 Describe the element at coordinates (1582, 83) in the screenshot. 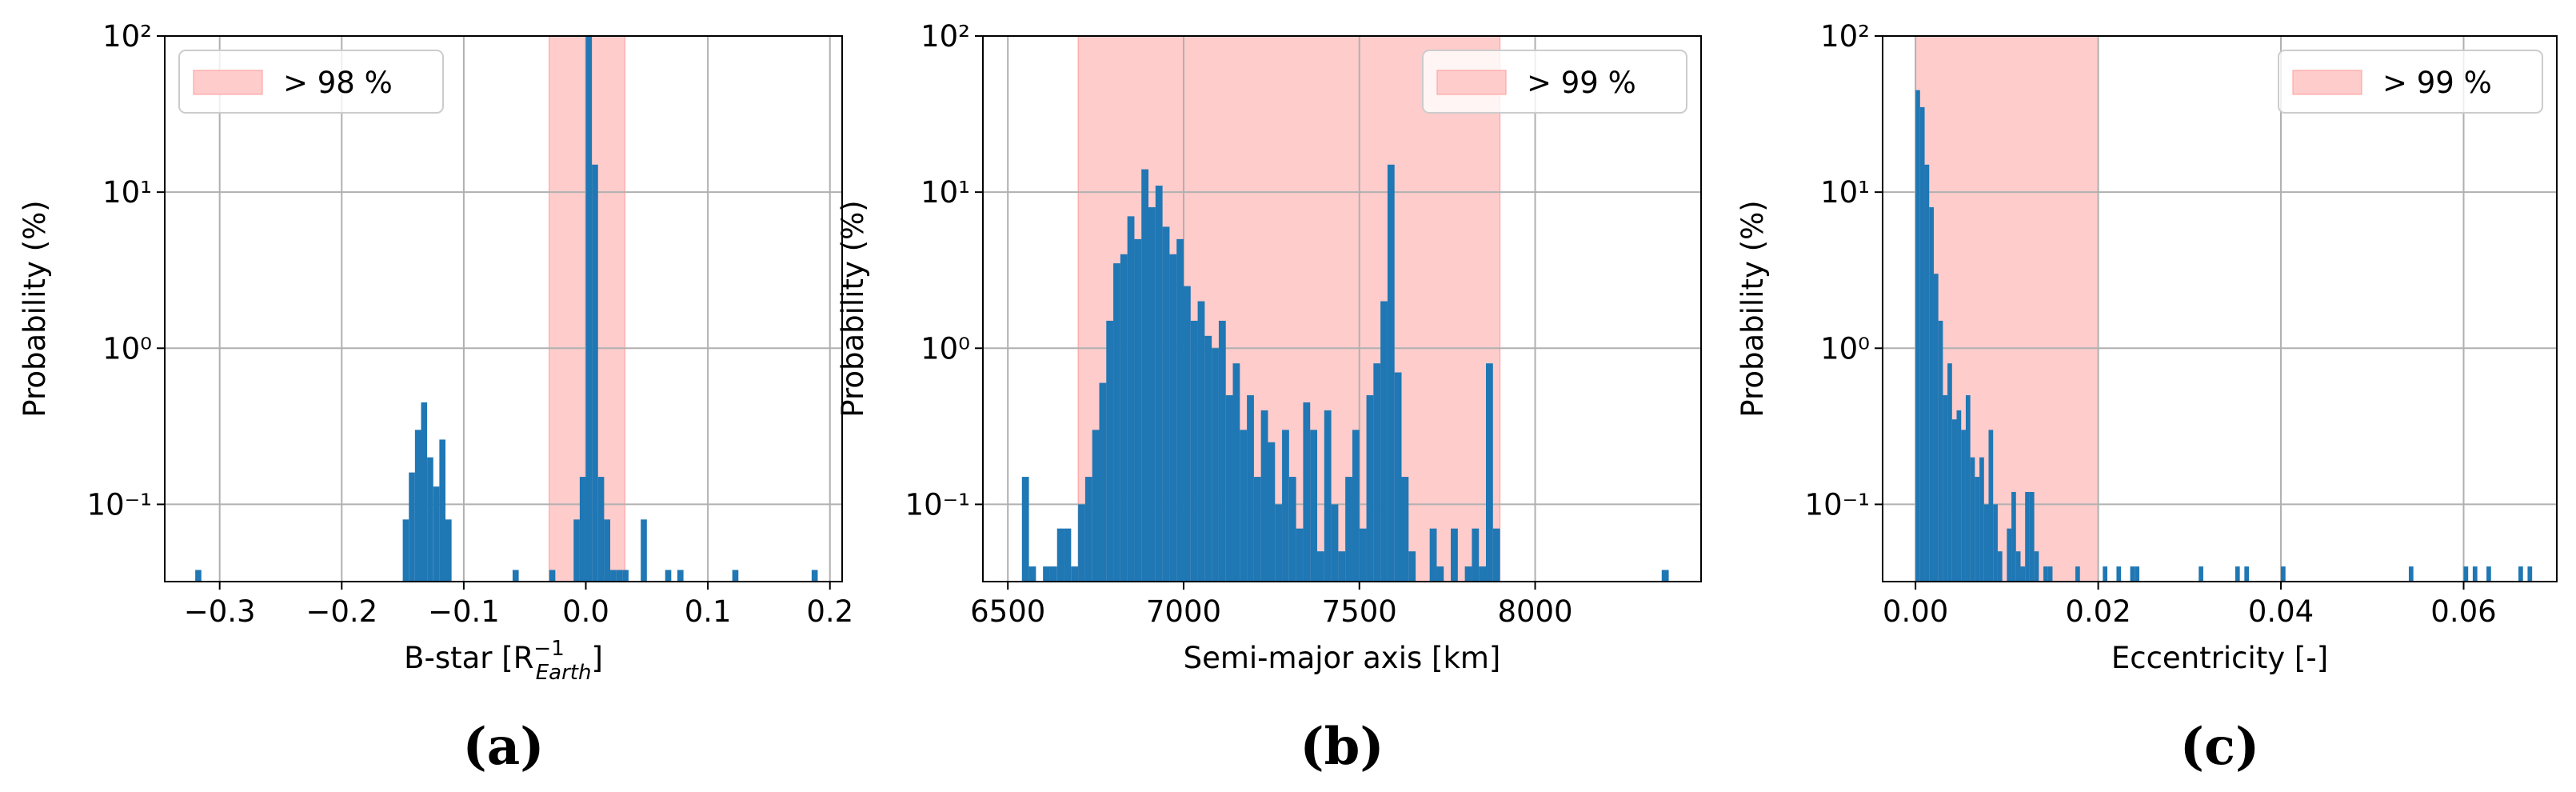

I see `legend-label: > 99 %` at that location.